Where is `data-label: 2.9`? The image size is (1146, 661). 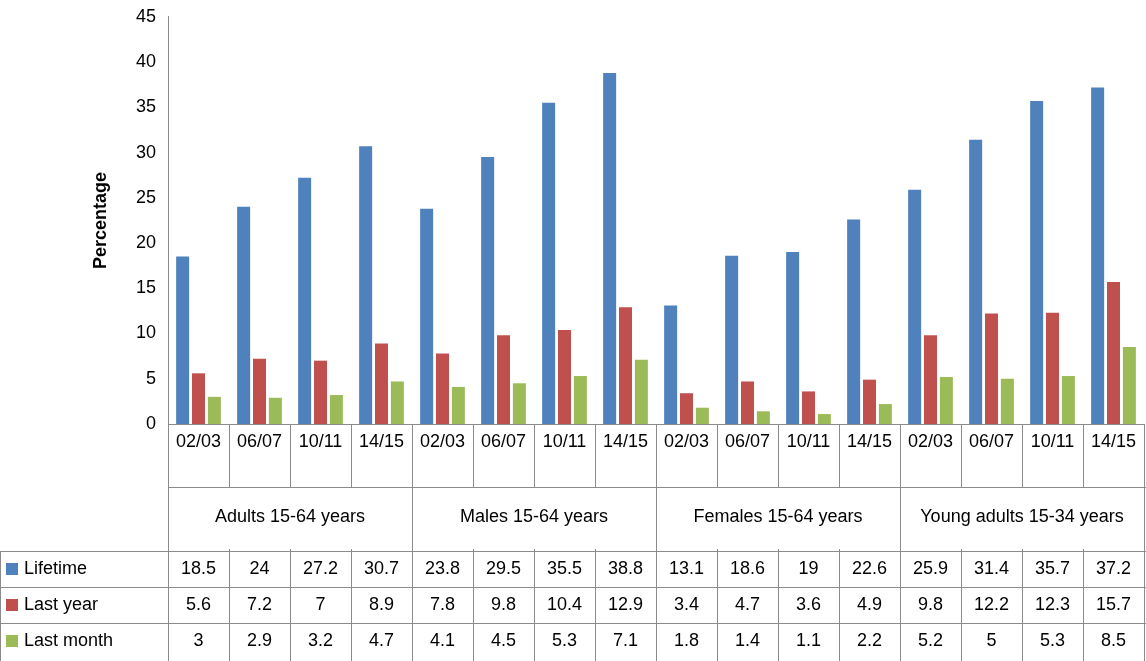
data-label: 2.9 is located at coordinates (259, 639).